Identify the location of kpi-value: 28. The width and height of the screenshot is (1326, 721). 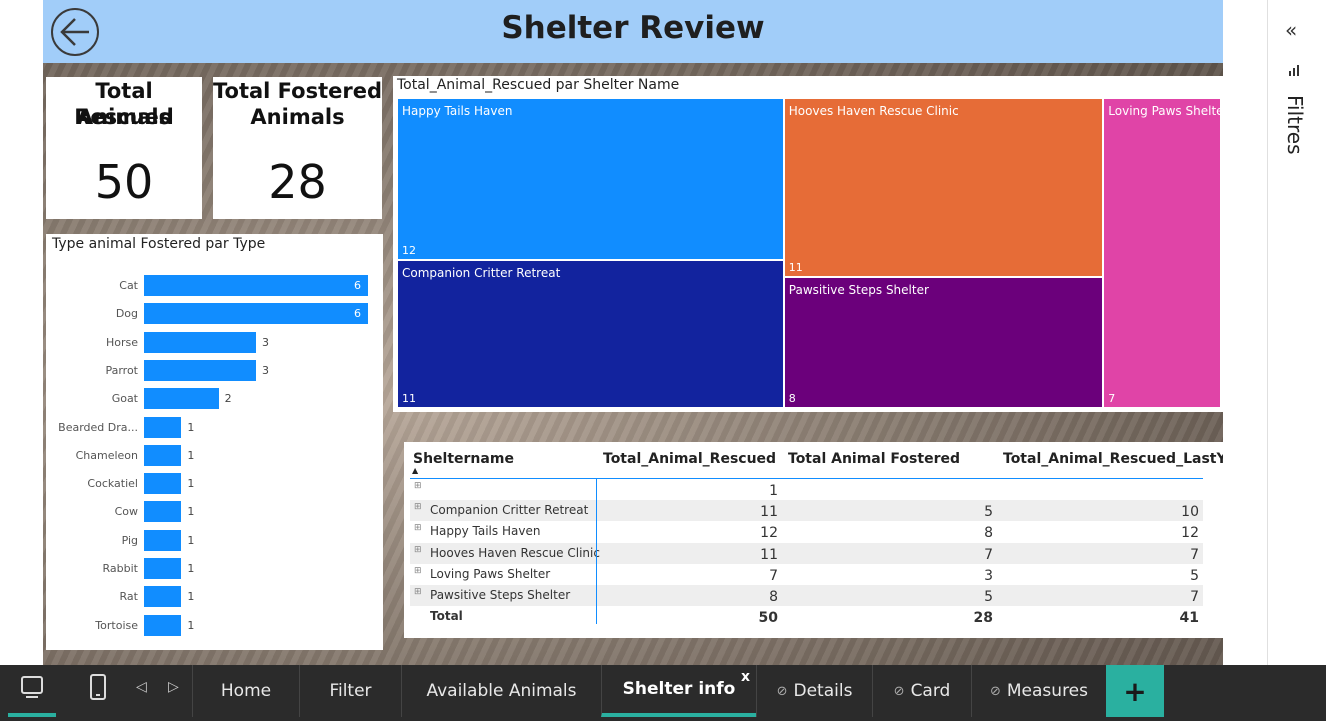
(297, 182).